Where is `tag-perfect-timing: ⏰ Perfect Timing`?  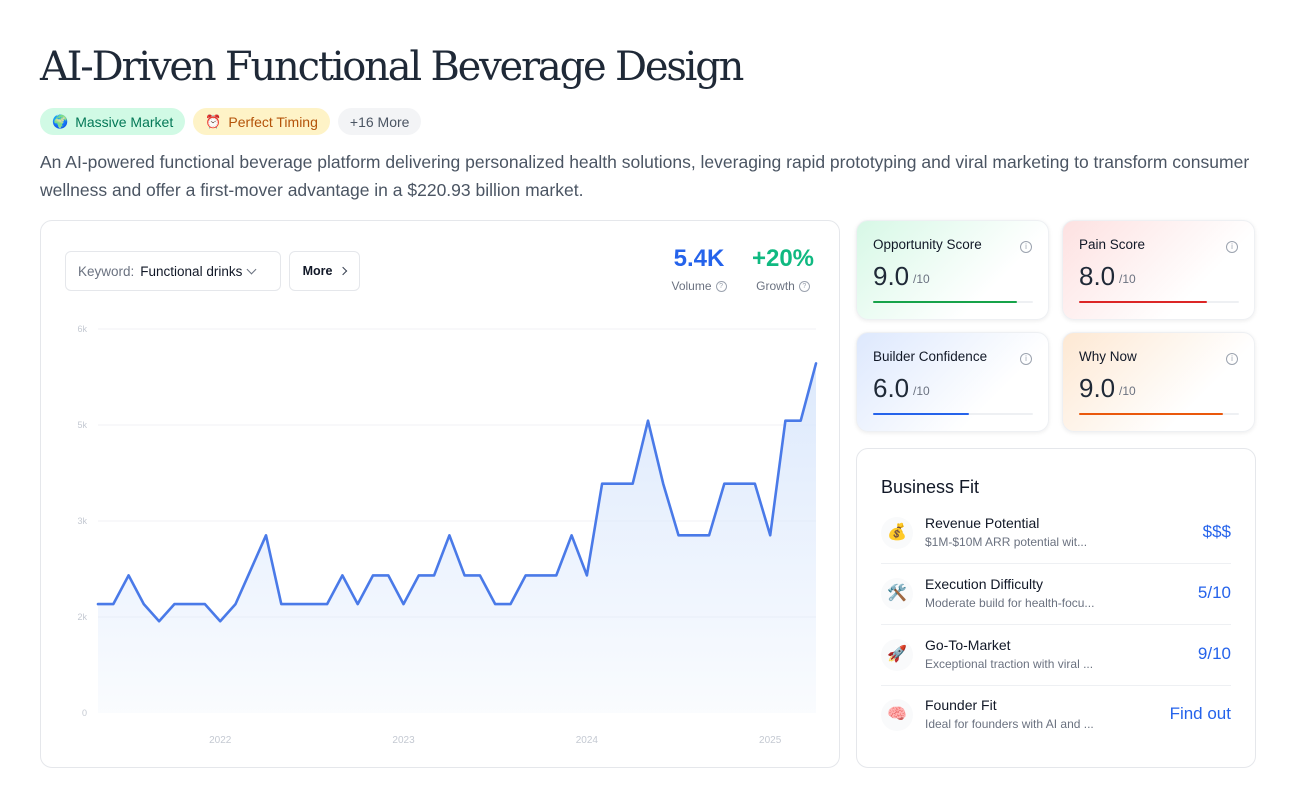 tag-perfect-timing: ⏰ Perfect Timing is located at coordinates (261, 121).